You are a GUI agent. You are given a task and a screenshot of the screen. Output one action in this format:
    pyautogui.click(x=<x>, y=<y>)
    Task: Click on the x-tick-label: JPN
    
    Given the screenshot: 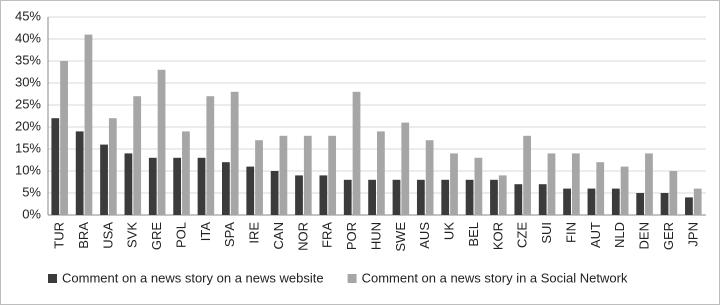 What is the action you would take?
    pyautogui.click(x=692, y=234)
    